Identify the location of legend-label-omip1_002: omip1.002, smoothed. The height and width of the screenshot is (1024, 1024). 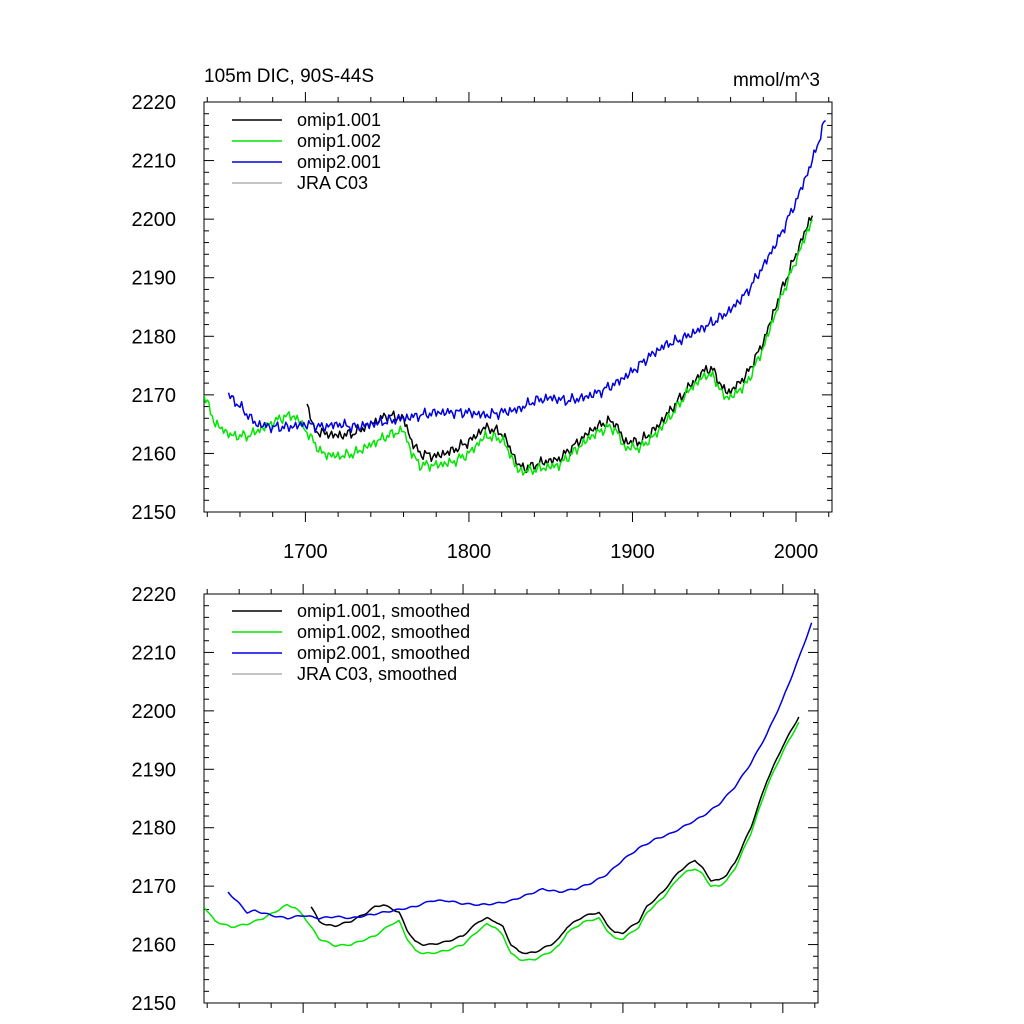
(383, 632).